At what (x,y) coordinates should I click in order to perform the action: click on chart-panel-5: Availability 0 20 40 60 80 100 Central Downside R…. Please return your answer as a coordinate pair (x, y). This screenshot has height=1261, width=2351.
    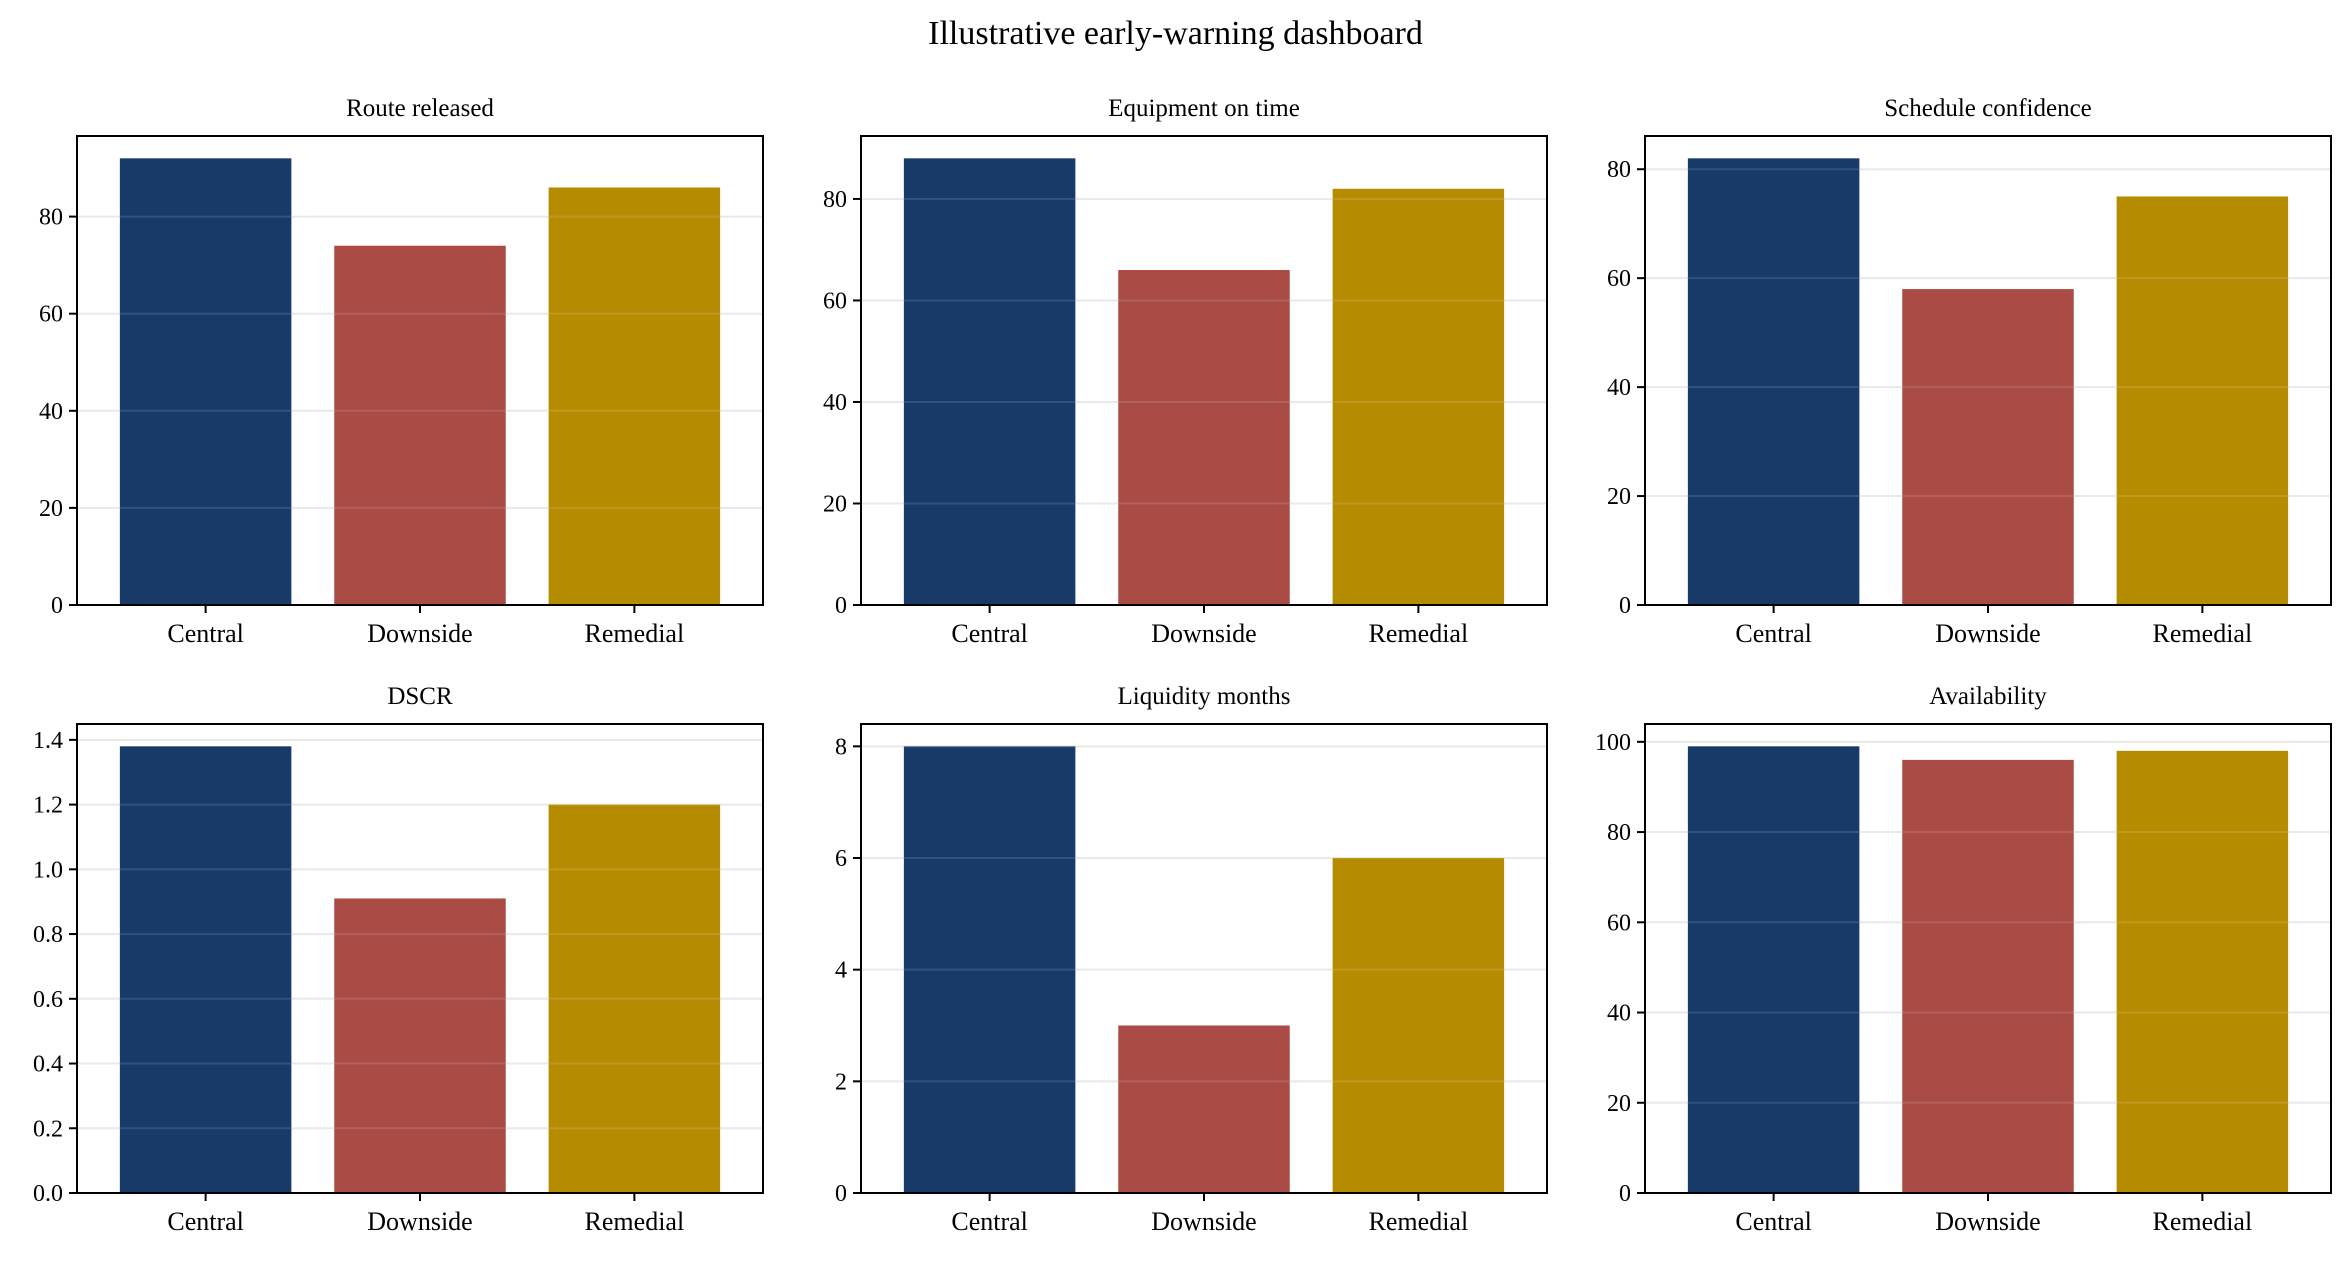
    Looking at the image, I should click on (1963, 959).